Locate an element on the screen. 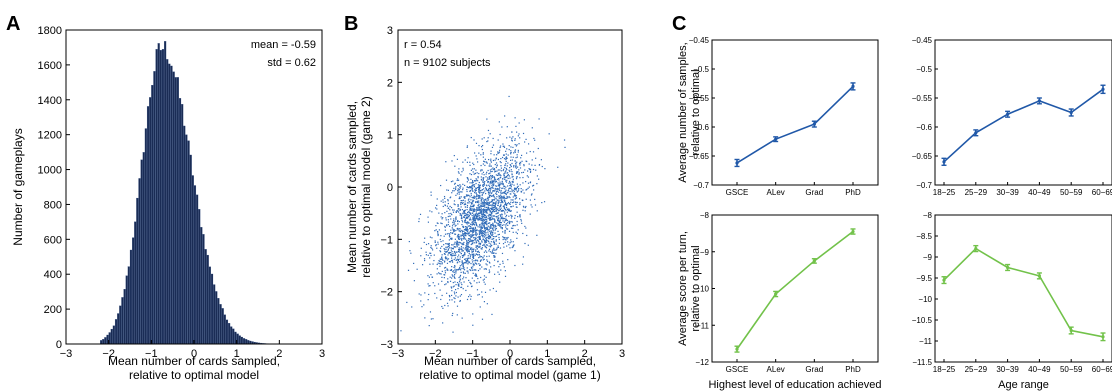 This screenshot has width=1112, height=392. data-point is located at coordinates (1008, 114).